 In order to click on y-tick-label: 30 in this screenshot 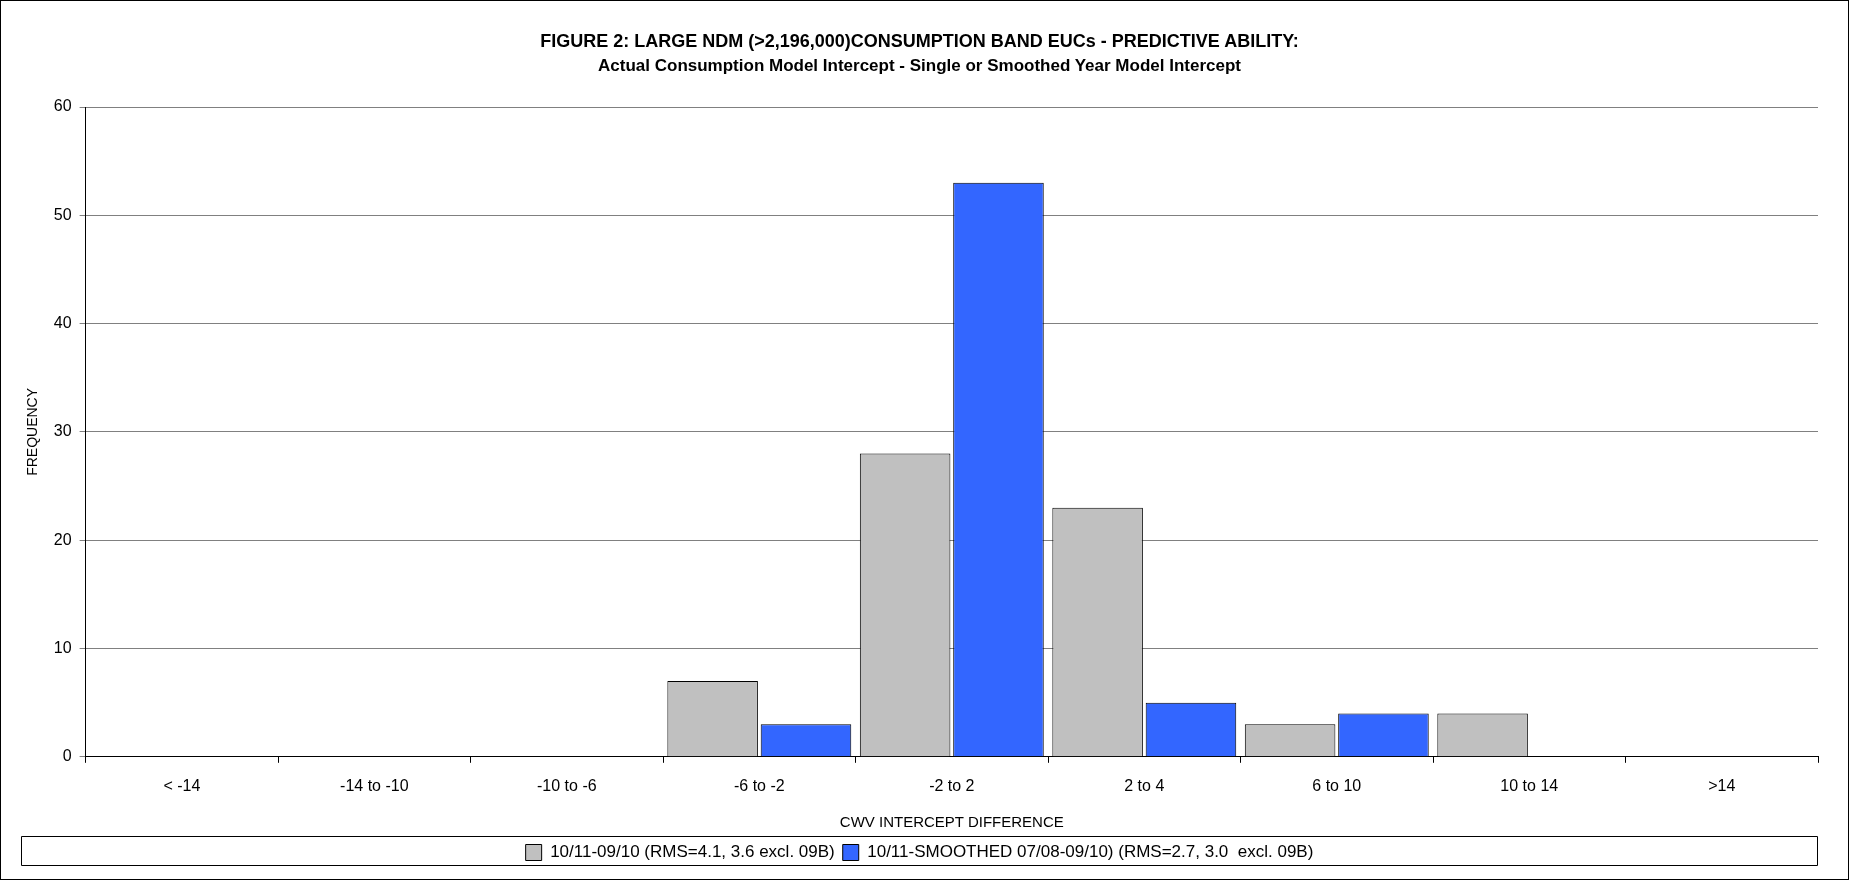, I will do `click(62, 431)`.